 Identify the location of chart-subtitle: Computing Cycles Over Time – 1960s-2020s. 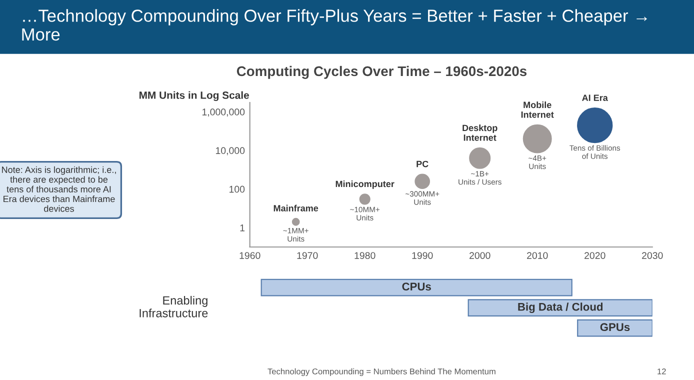
(381, 72).